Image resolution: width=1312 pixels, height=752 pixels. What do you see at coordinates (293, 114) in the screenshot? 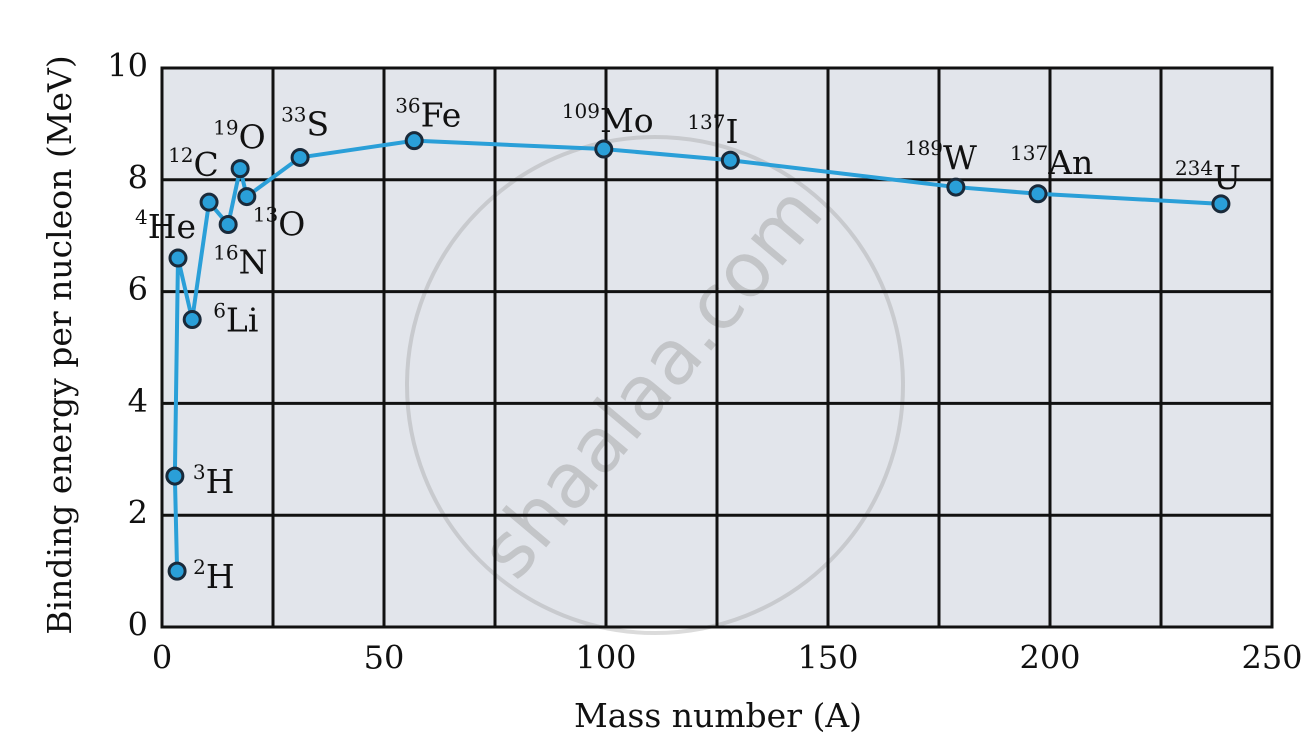
I see `label-superscript: 33` at bounding box center [293, 114].